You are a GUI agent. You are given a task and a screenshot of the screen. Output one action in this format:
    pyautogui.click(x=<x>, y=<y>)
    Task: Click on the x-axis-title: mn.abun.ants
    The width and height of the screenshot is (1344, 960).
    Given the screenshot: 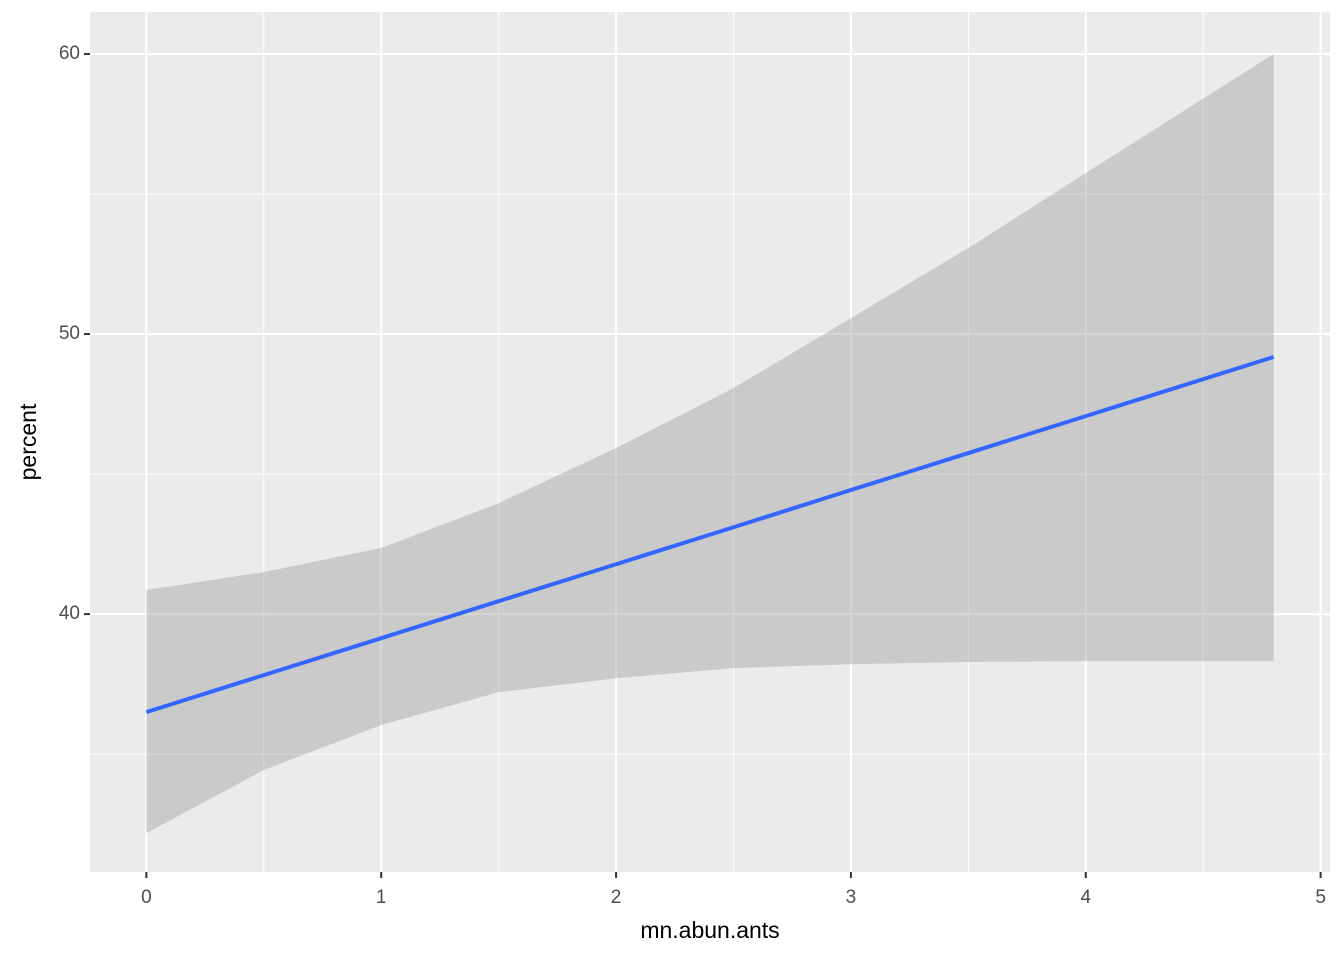 What is the action you would take?
    pyautogui.click(x=709, y=930)
    